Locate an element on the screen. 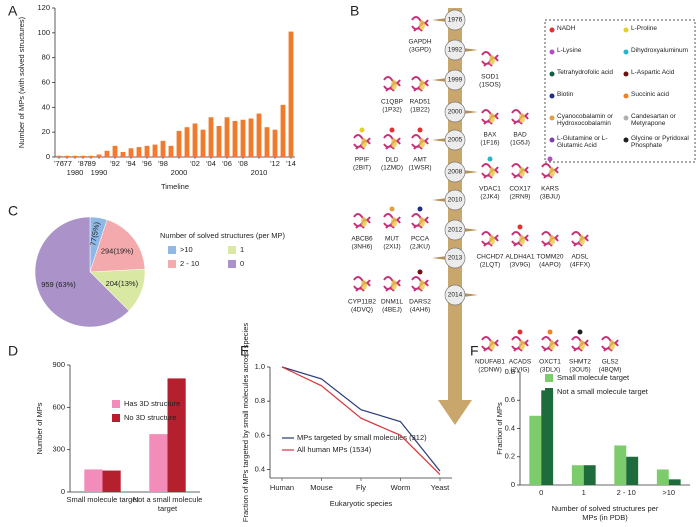 The image size is (700, 527). x-tick-label: '96 is located at coordinates (147, 163).